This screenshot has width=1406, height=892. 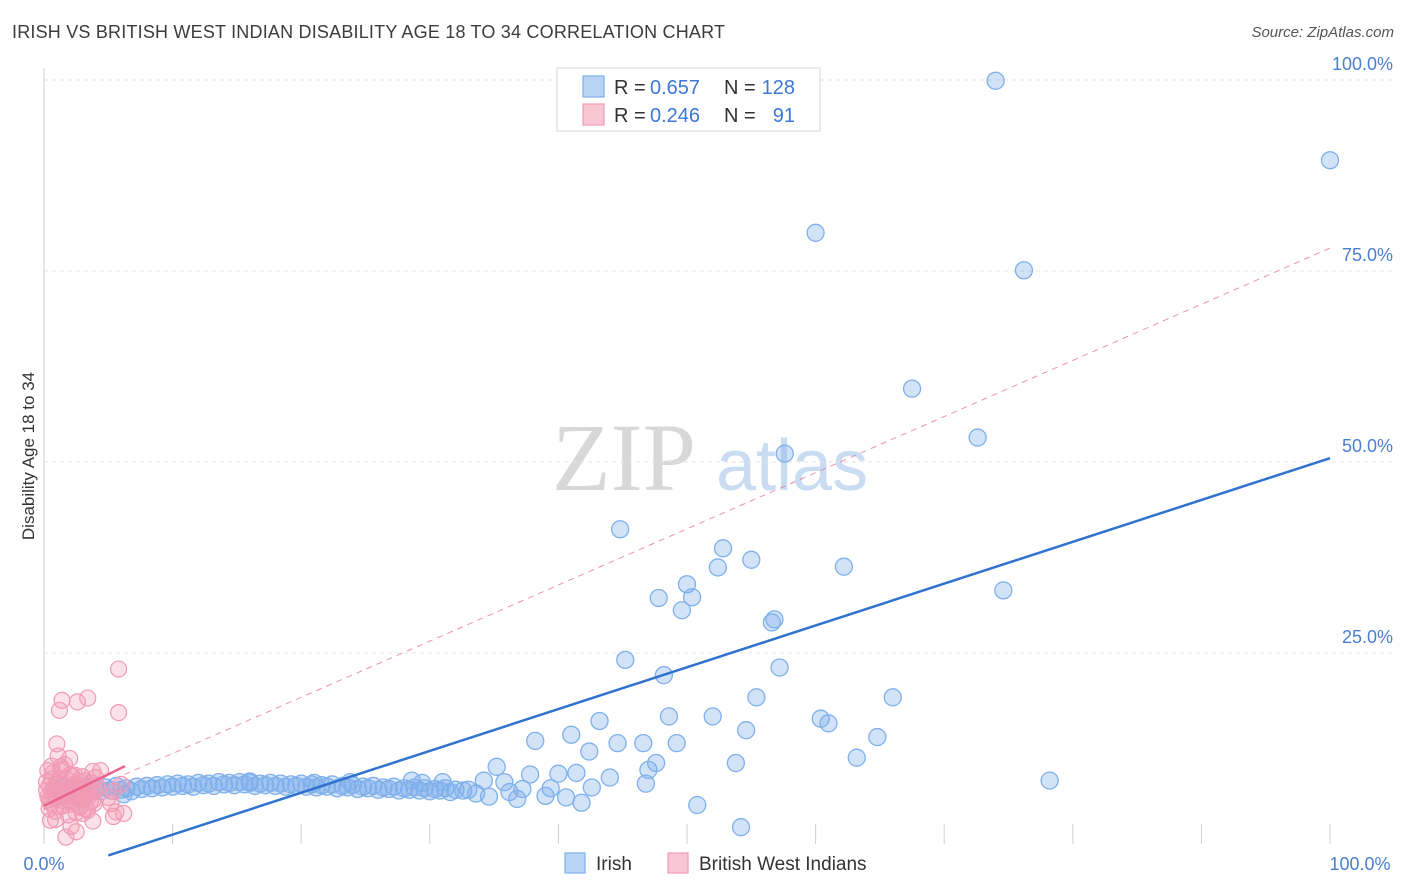 I want to click on legend-r-label-bwi: R =, so click(x=630, y=116).